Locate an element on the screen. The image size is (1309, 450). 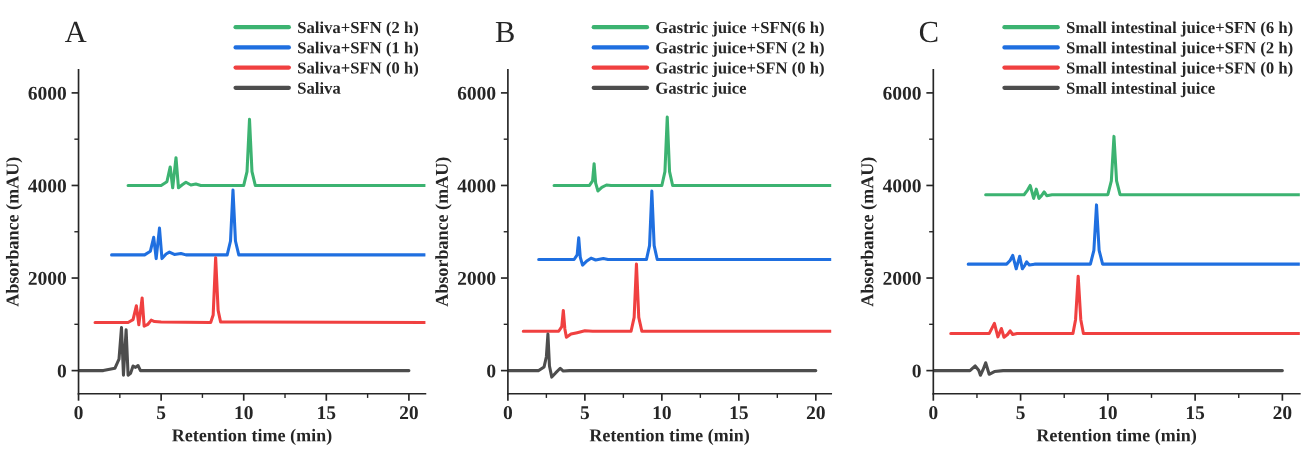
legend-label: Small intestinal juice is located at coordinates (1140, 90).